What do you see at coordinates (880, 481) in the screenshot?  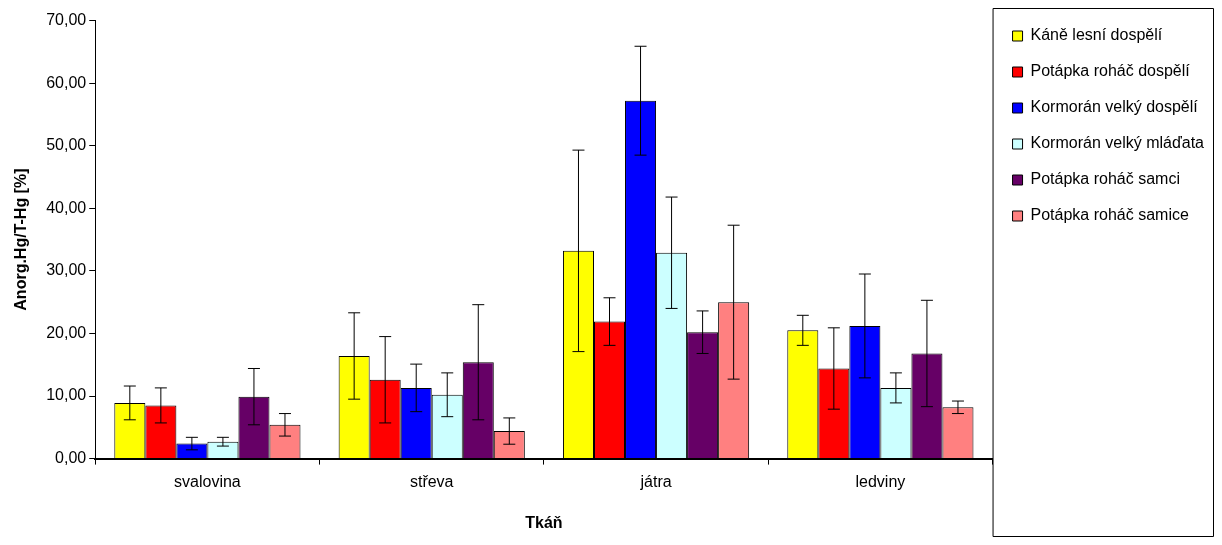 I see `x-tick-label: ledviny` at bounding box center [880, 481].